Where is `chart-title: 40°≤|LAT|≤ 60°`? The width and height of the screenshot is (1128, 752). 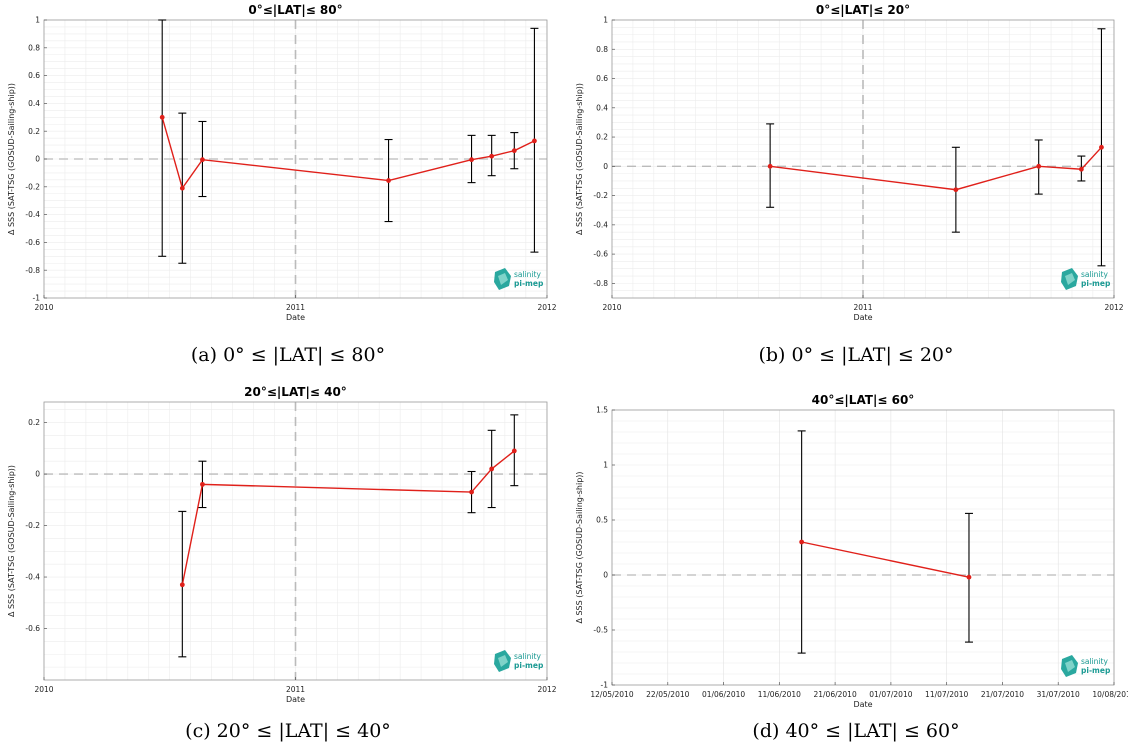 chart-title: 40°≤|LAT|≤ 60° is located at coordinates (863, 400).